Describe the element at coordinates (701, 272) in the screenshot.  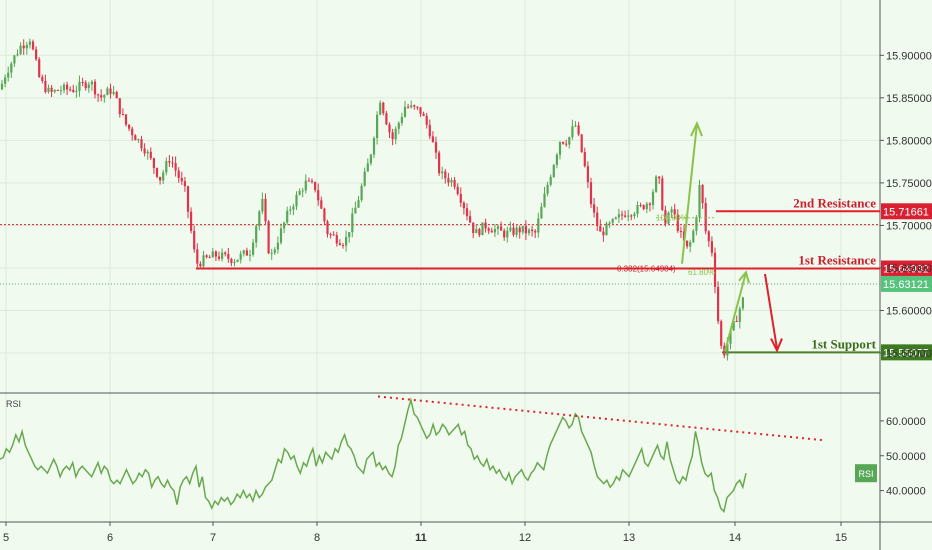
I see `fib-618-label: 61.80%` at that location.